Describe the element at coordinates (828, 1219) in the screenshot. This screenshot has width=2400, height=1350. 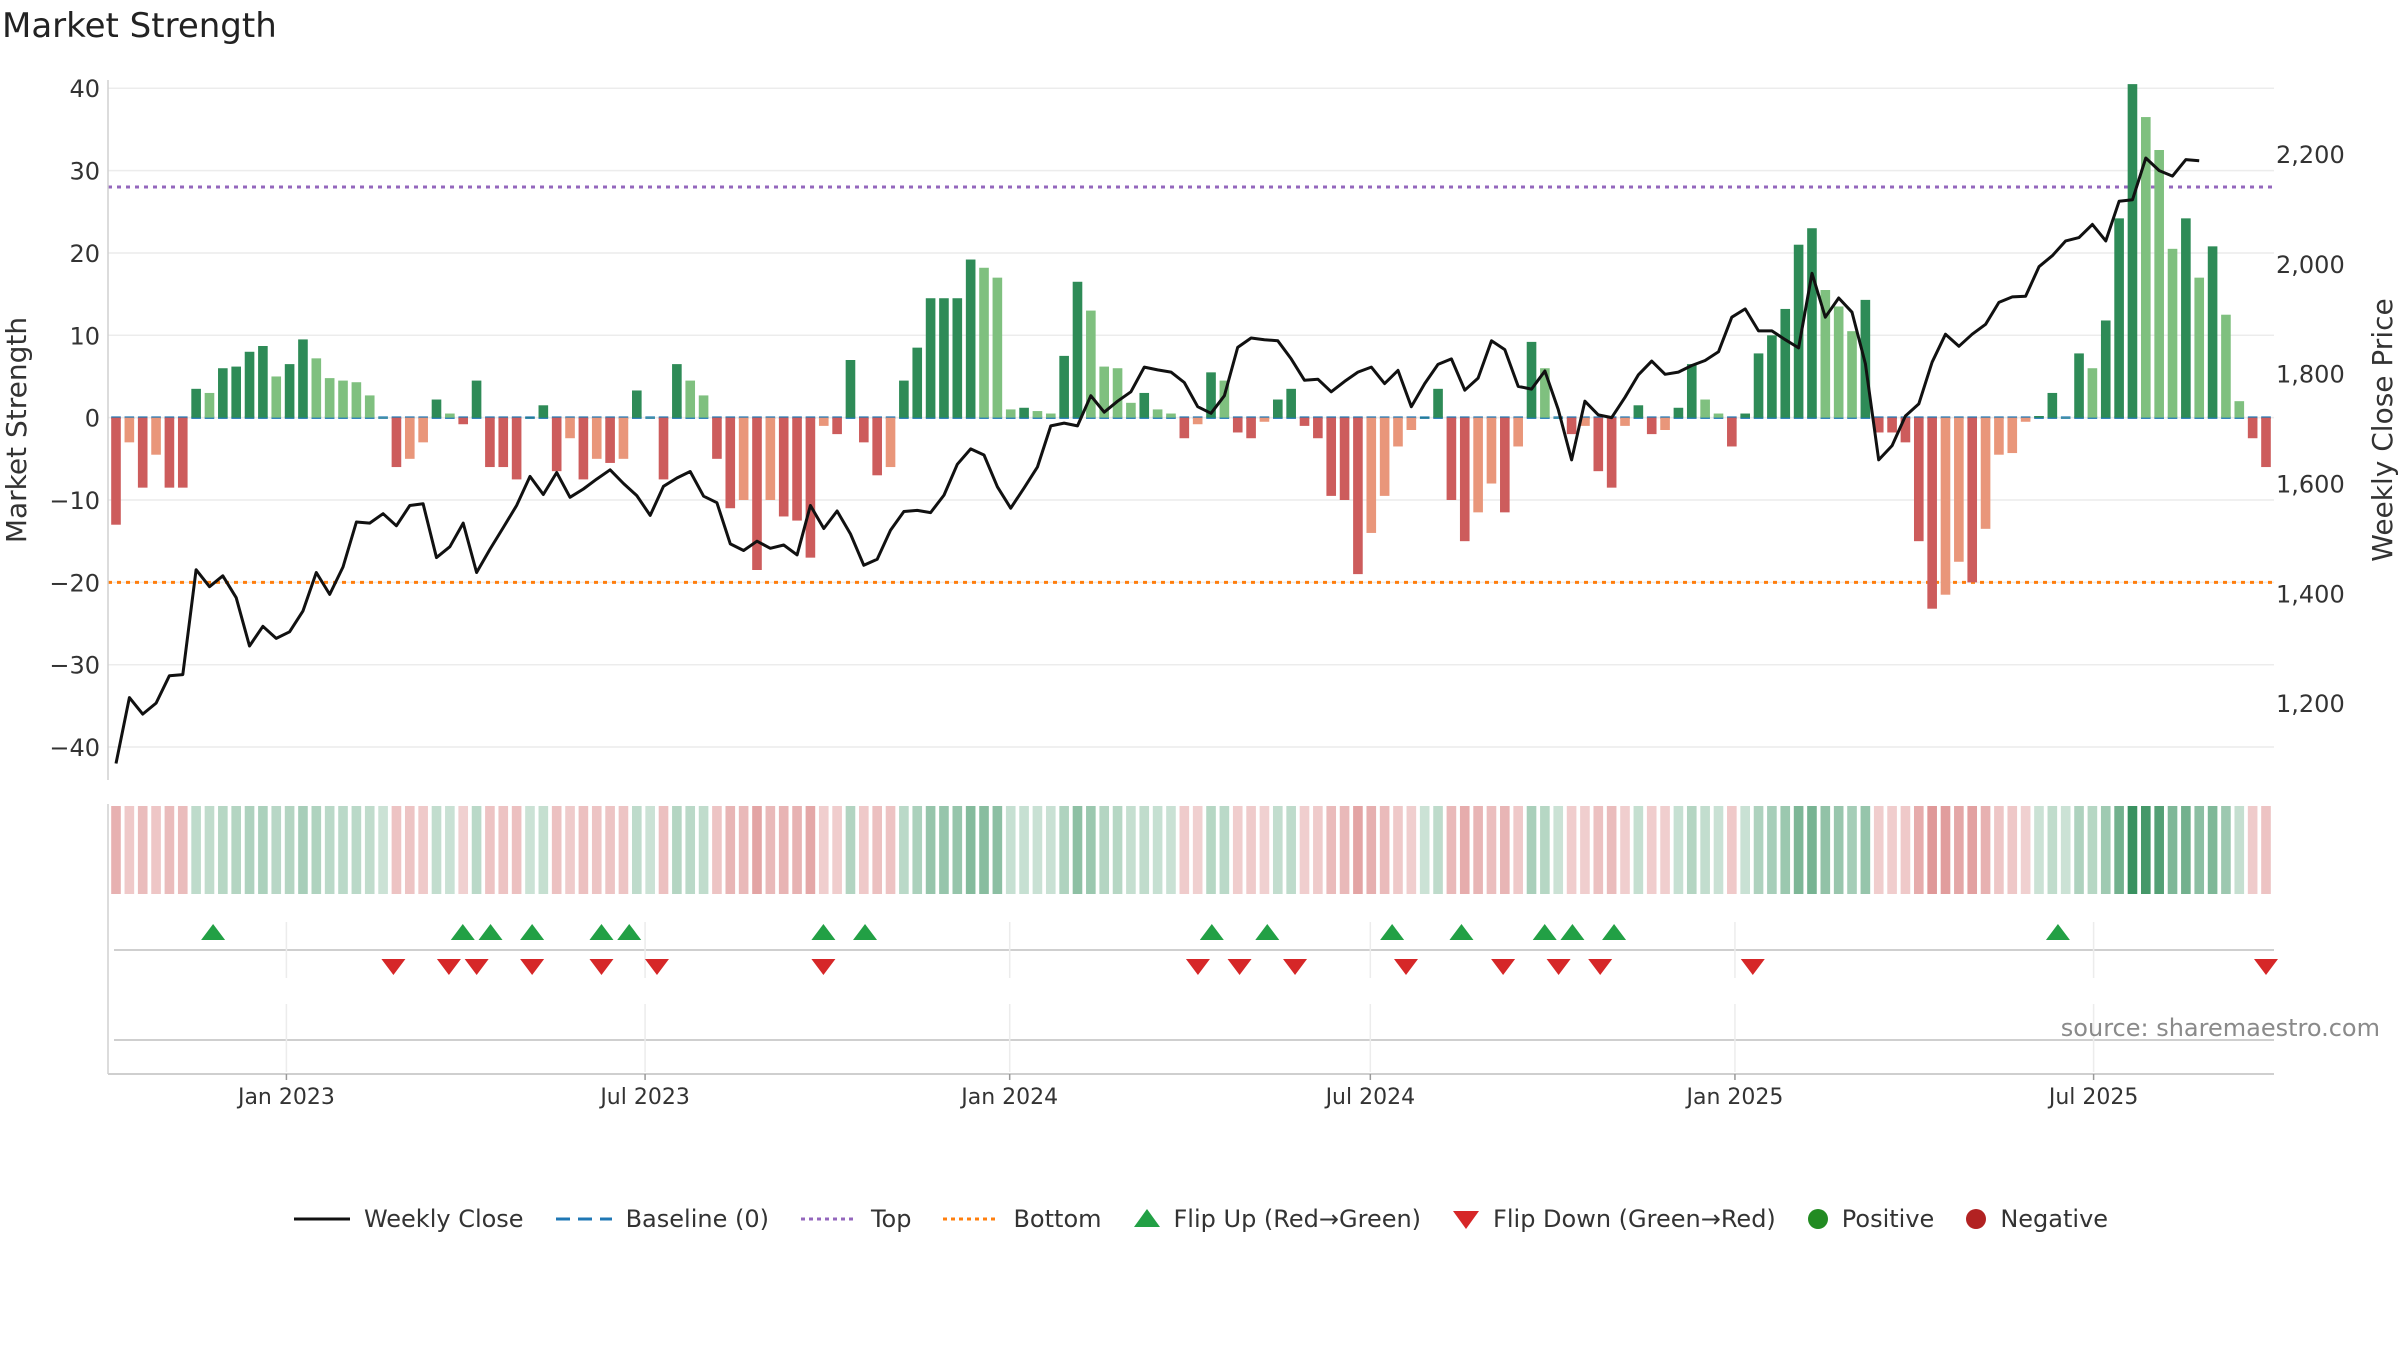
I see `legend-dotted-icon` at that location.